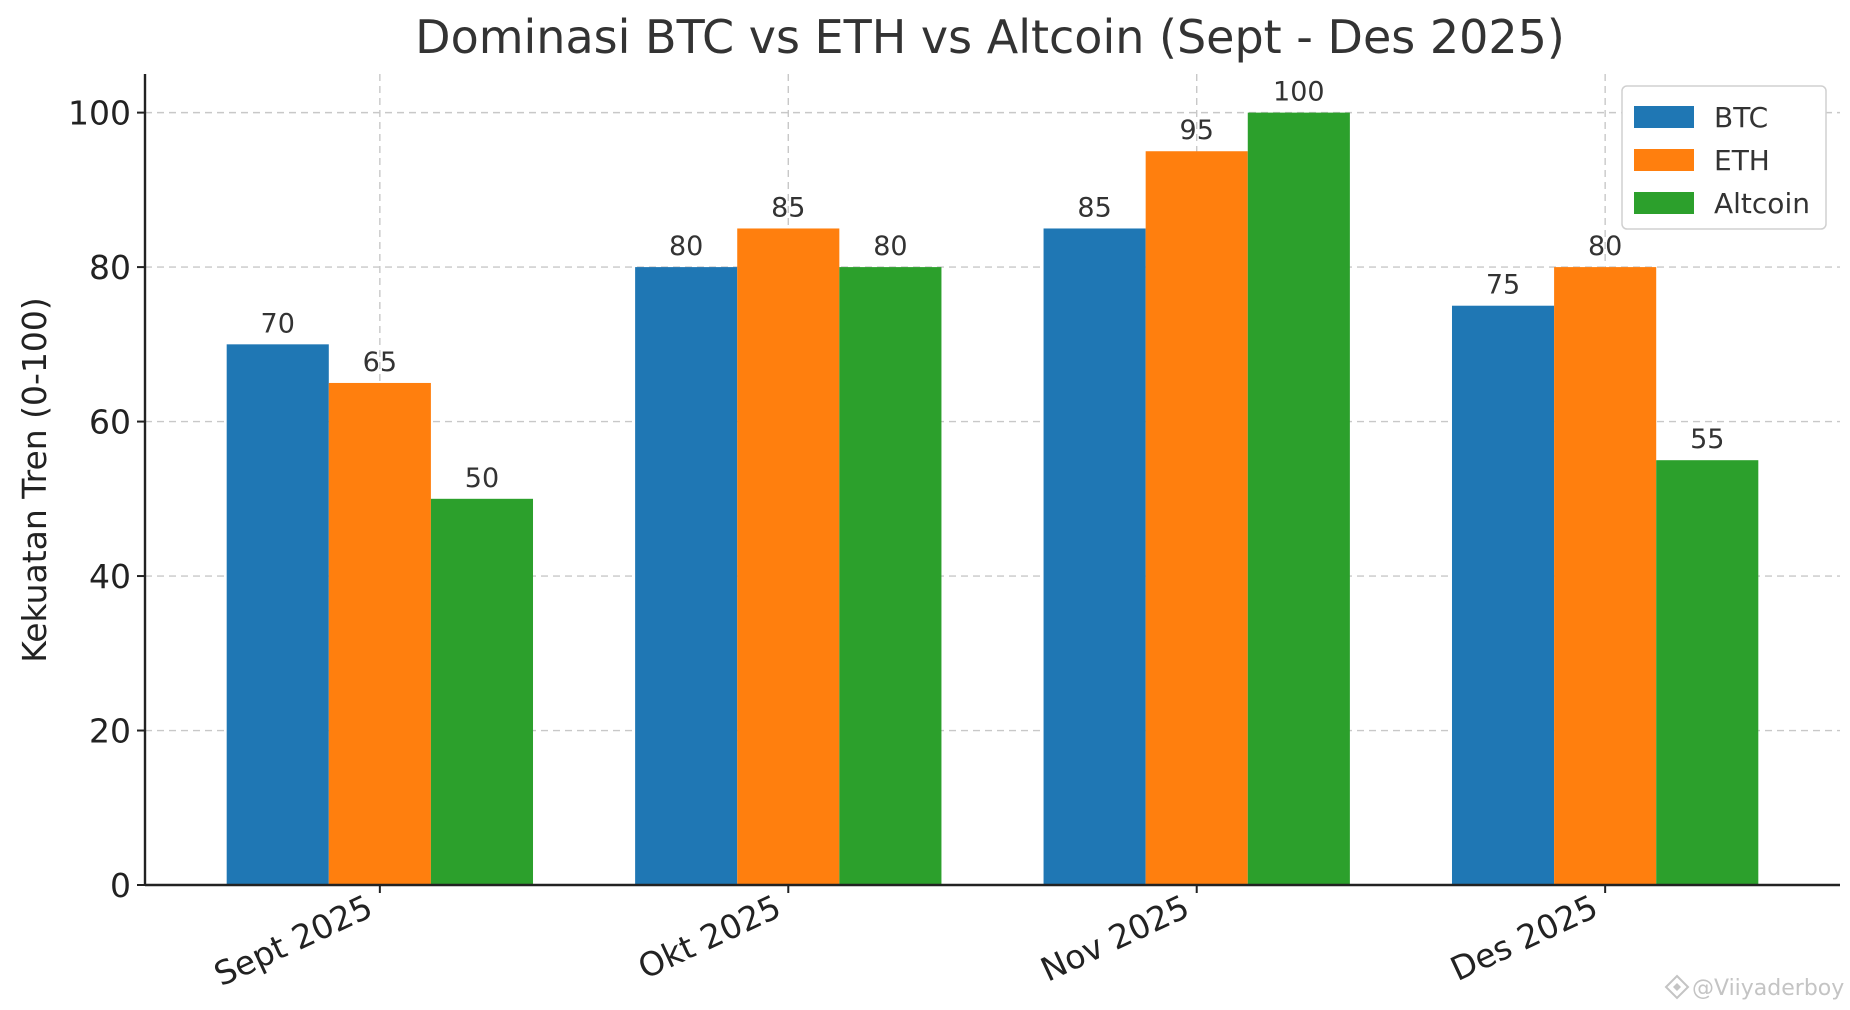  I want to click on y-tick-label: 60, so click(110, 422).